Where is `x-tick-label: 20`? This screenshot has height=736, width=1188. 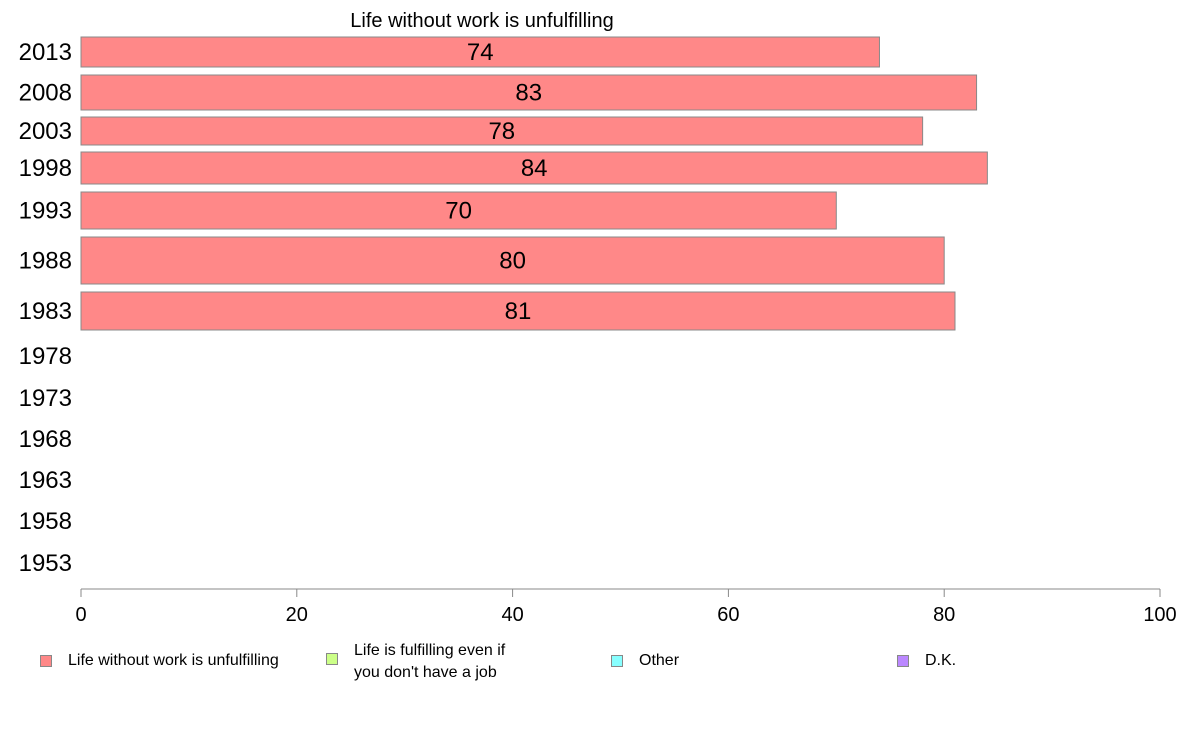
x-tick-label: 20 is located at coordinates (297, 615).